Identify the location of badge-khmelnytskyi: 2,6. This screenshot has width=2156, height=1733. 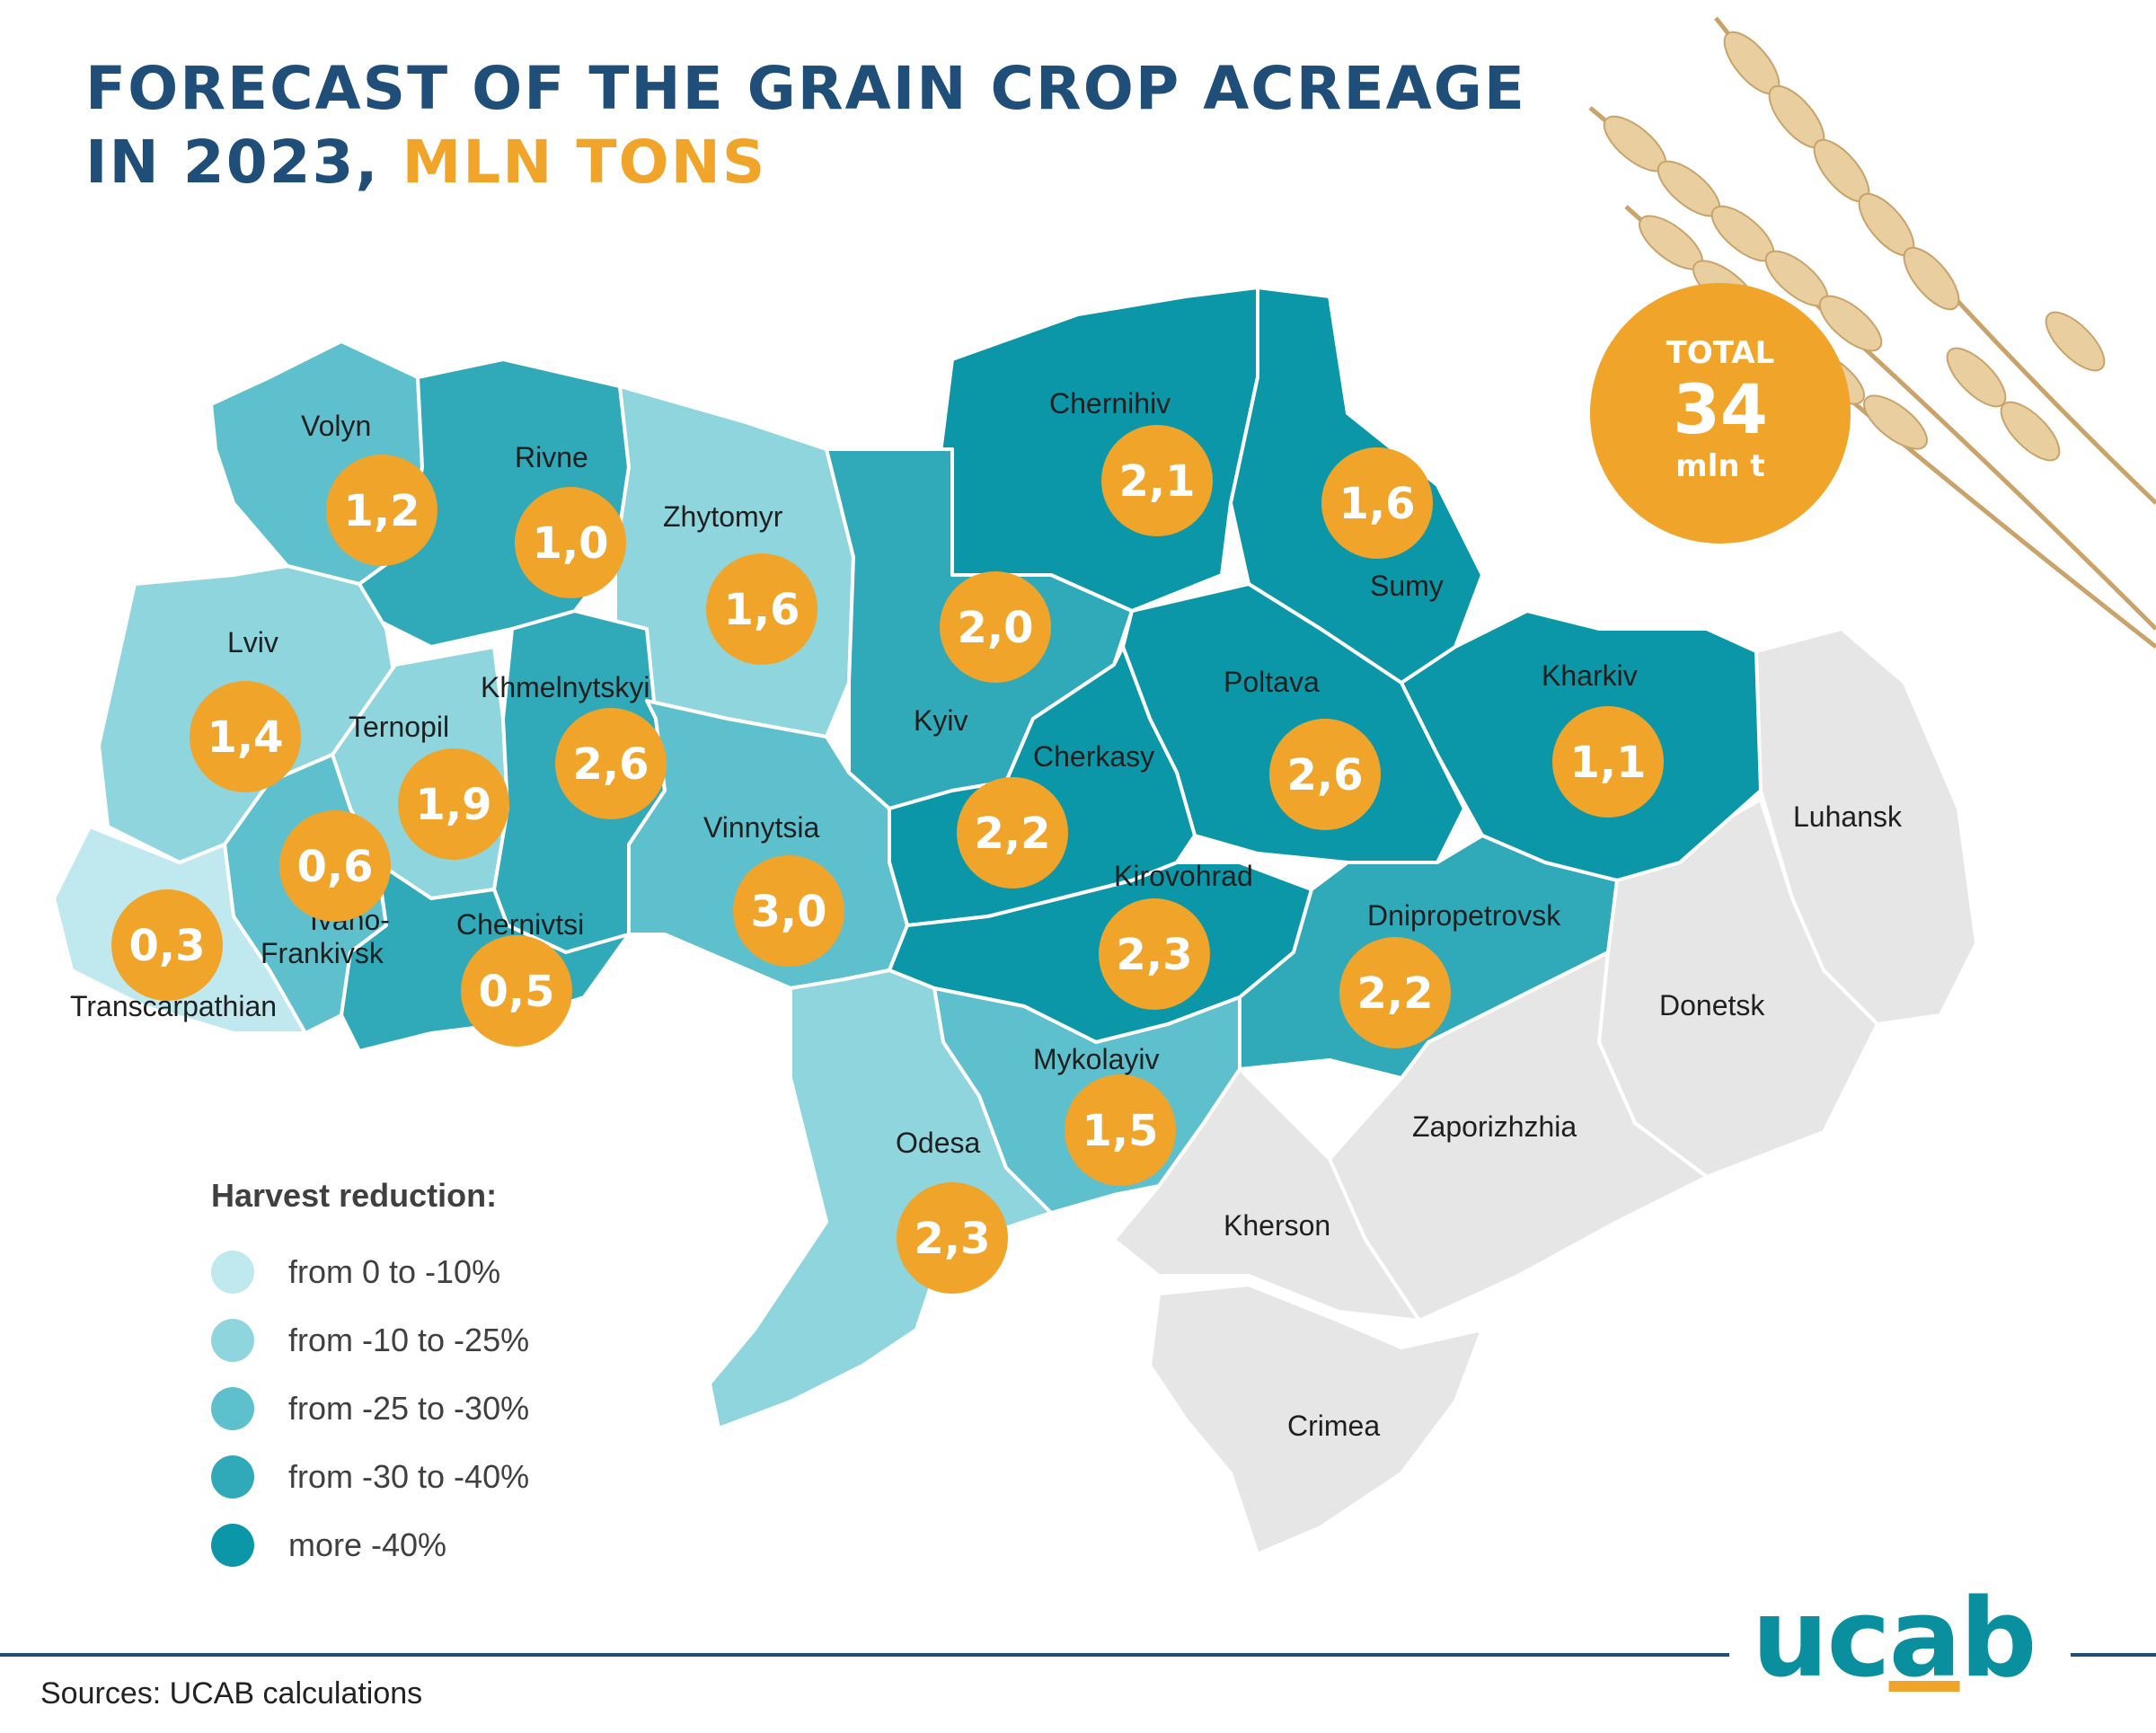
(611, 763).